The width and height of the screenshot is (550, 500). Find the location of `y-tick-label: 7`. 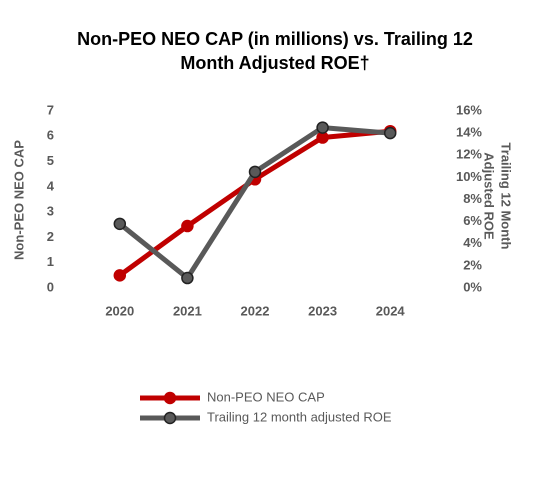

y-tick-label: 7 is located at coordinates (50, 109).